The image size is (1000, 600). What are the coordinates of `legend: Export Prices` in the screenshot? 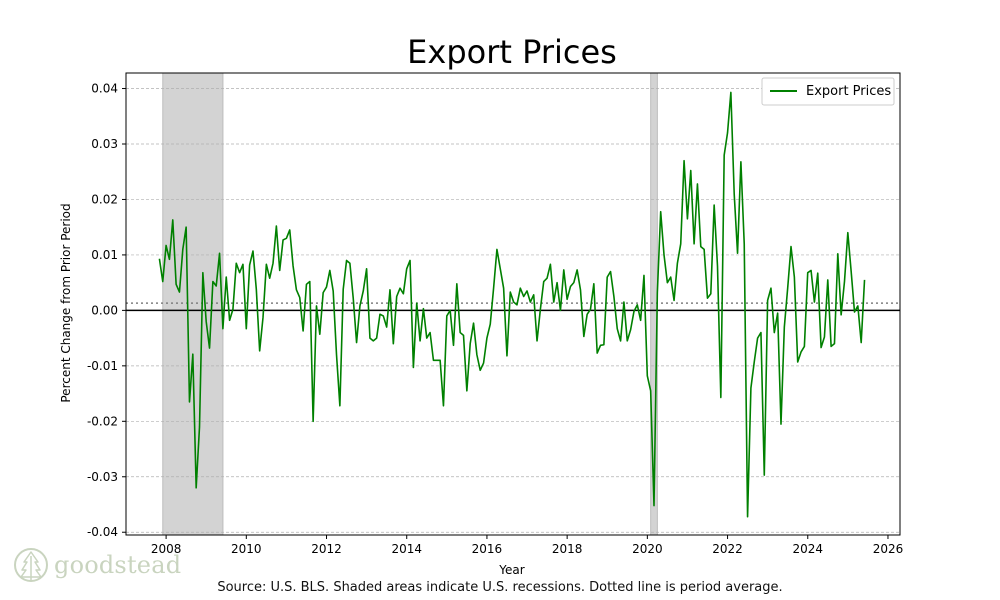 It's located at (828, 91).